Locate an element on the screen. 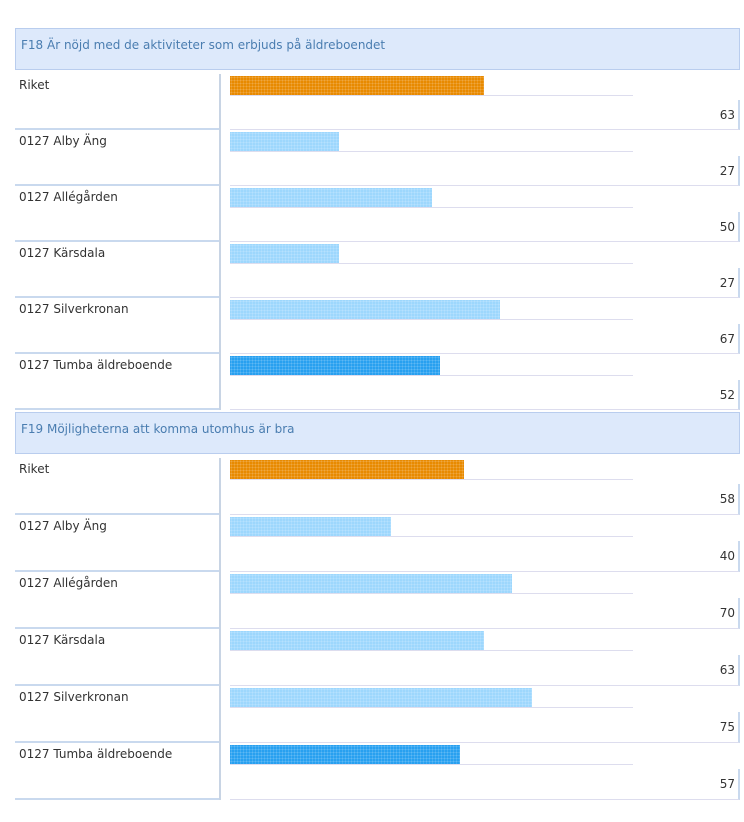 The width and height of the screenshot is (744, 822). value-label: 58 is located at coordinates (485, 499).